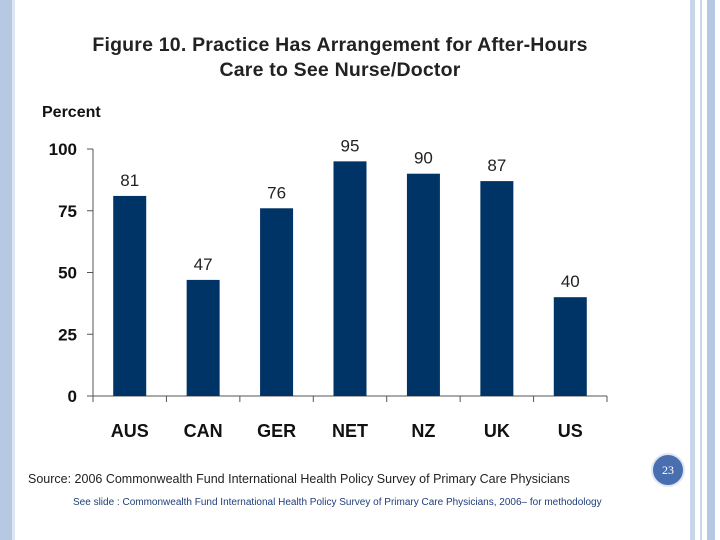 The image size is (720, 540). I want to click on slide-frame-left, so click(7, 270).